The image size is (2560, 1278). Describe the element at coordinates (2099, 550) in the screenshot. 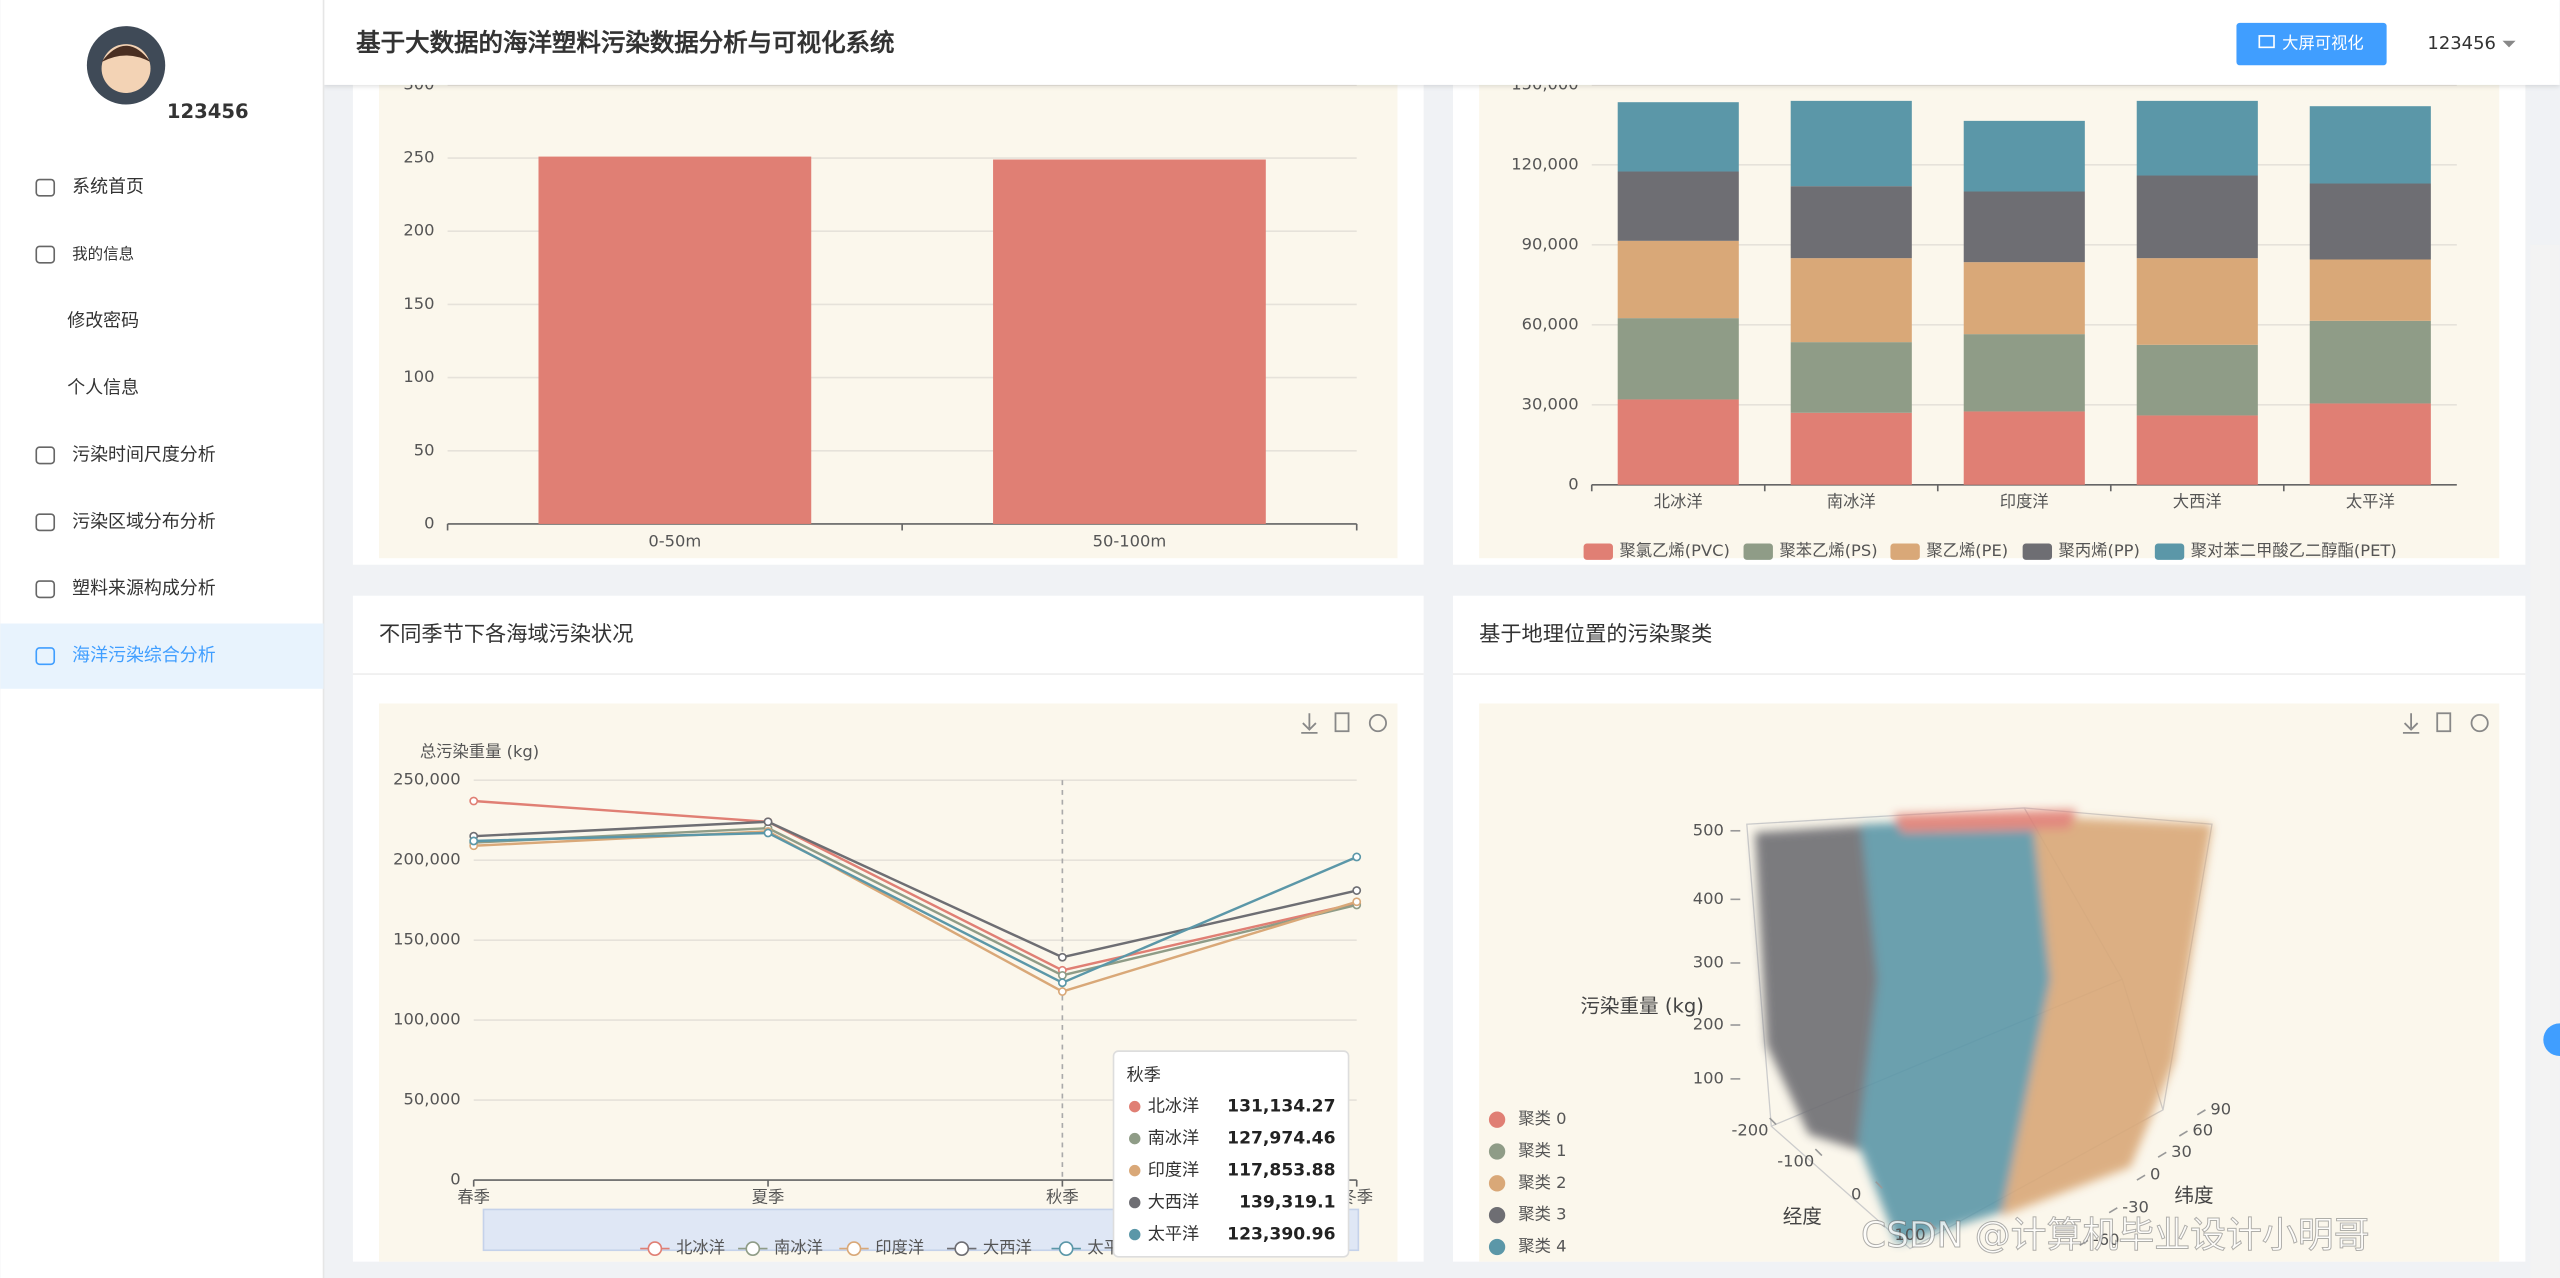

I see `legend-label: 聚丙烯(PP)` at that location.